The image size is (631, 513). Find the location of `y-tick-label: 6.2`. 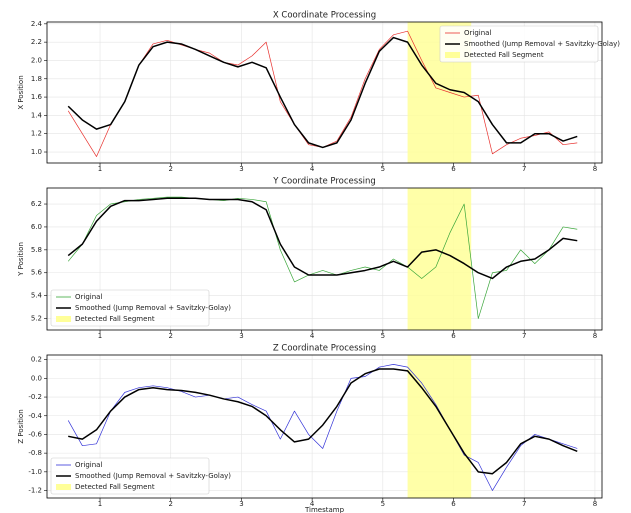

y-tick-label: 6.2 is located at coordinates (36, 204).